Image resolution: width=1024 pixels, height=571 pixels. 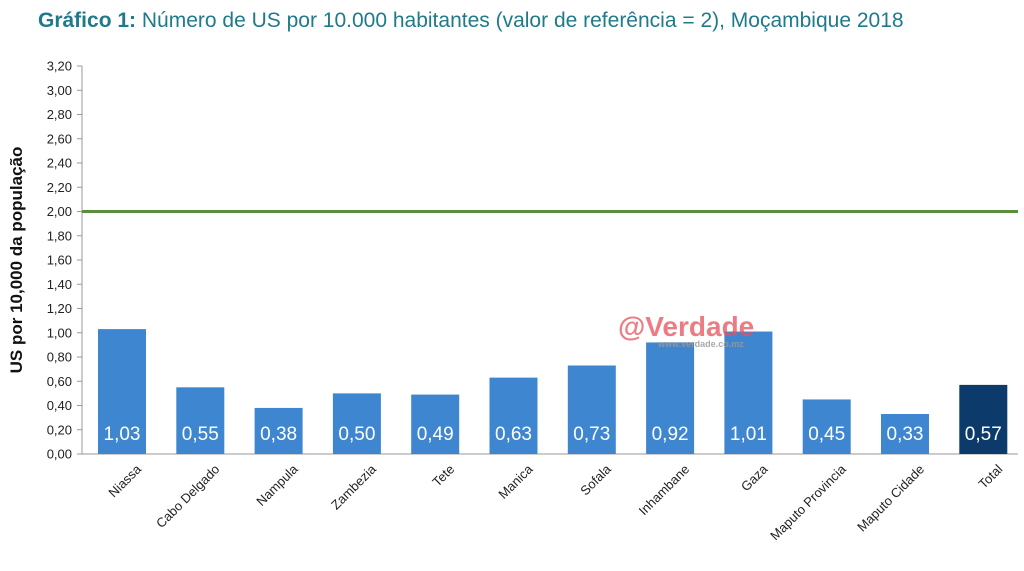 What do you see at coordinates (591, 409) in the screenshot?
I see `bar-sofala` at bounding box center [591, 409].